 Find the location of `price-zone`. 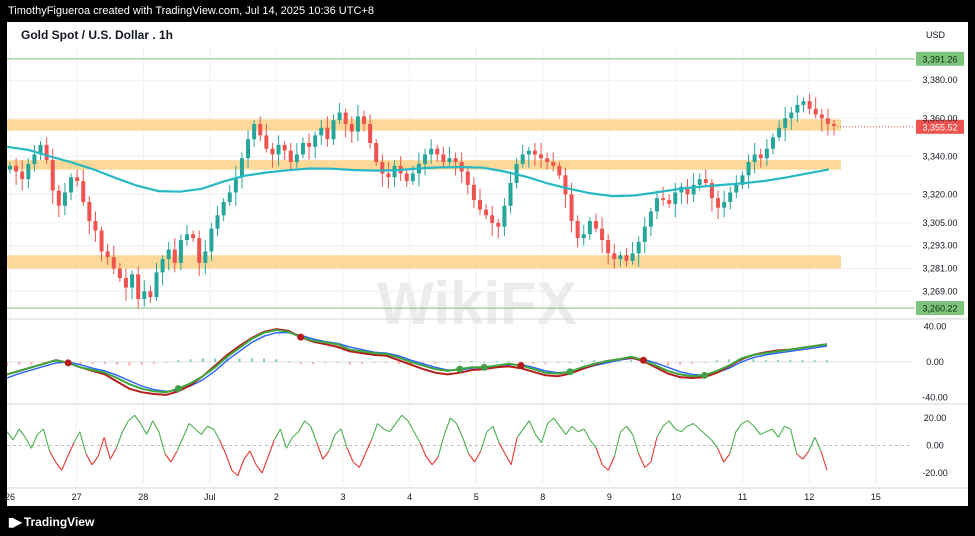

price-zone is located at coordinates (424, 262).